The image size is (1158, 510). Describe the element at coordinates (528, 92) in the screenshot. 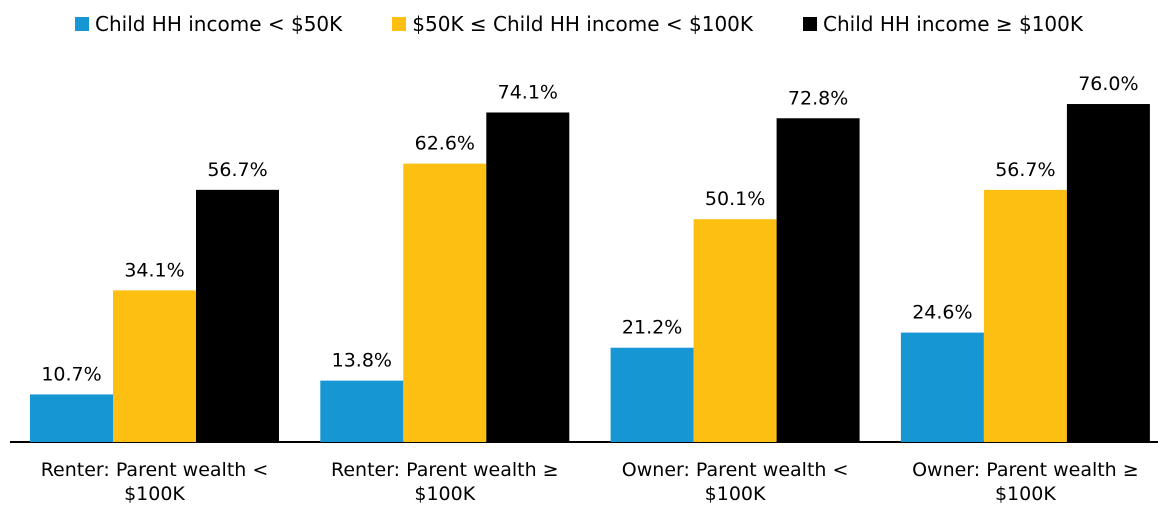

I see `value-label: 74.1%` at that location.